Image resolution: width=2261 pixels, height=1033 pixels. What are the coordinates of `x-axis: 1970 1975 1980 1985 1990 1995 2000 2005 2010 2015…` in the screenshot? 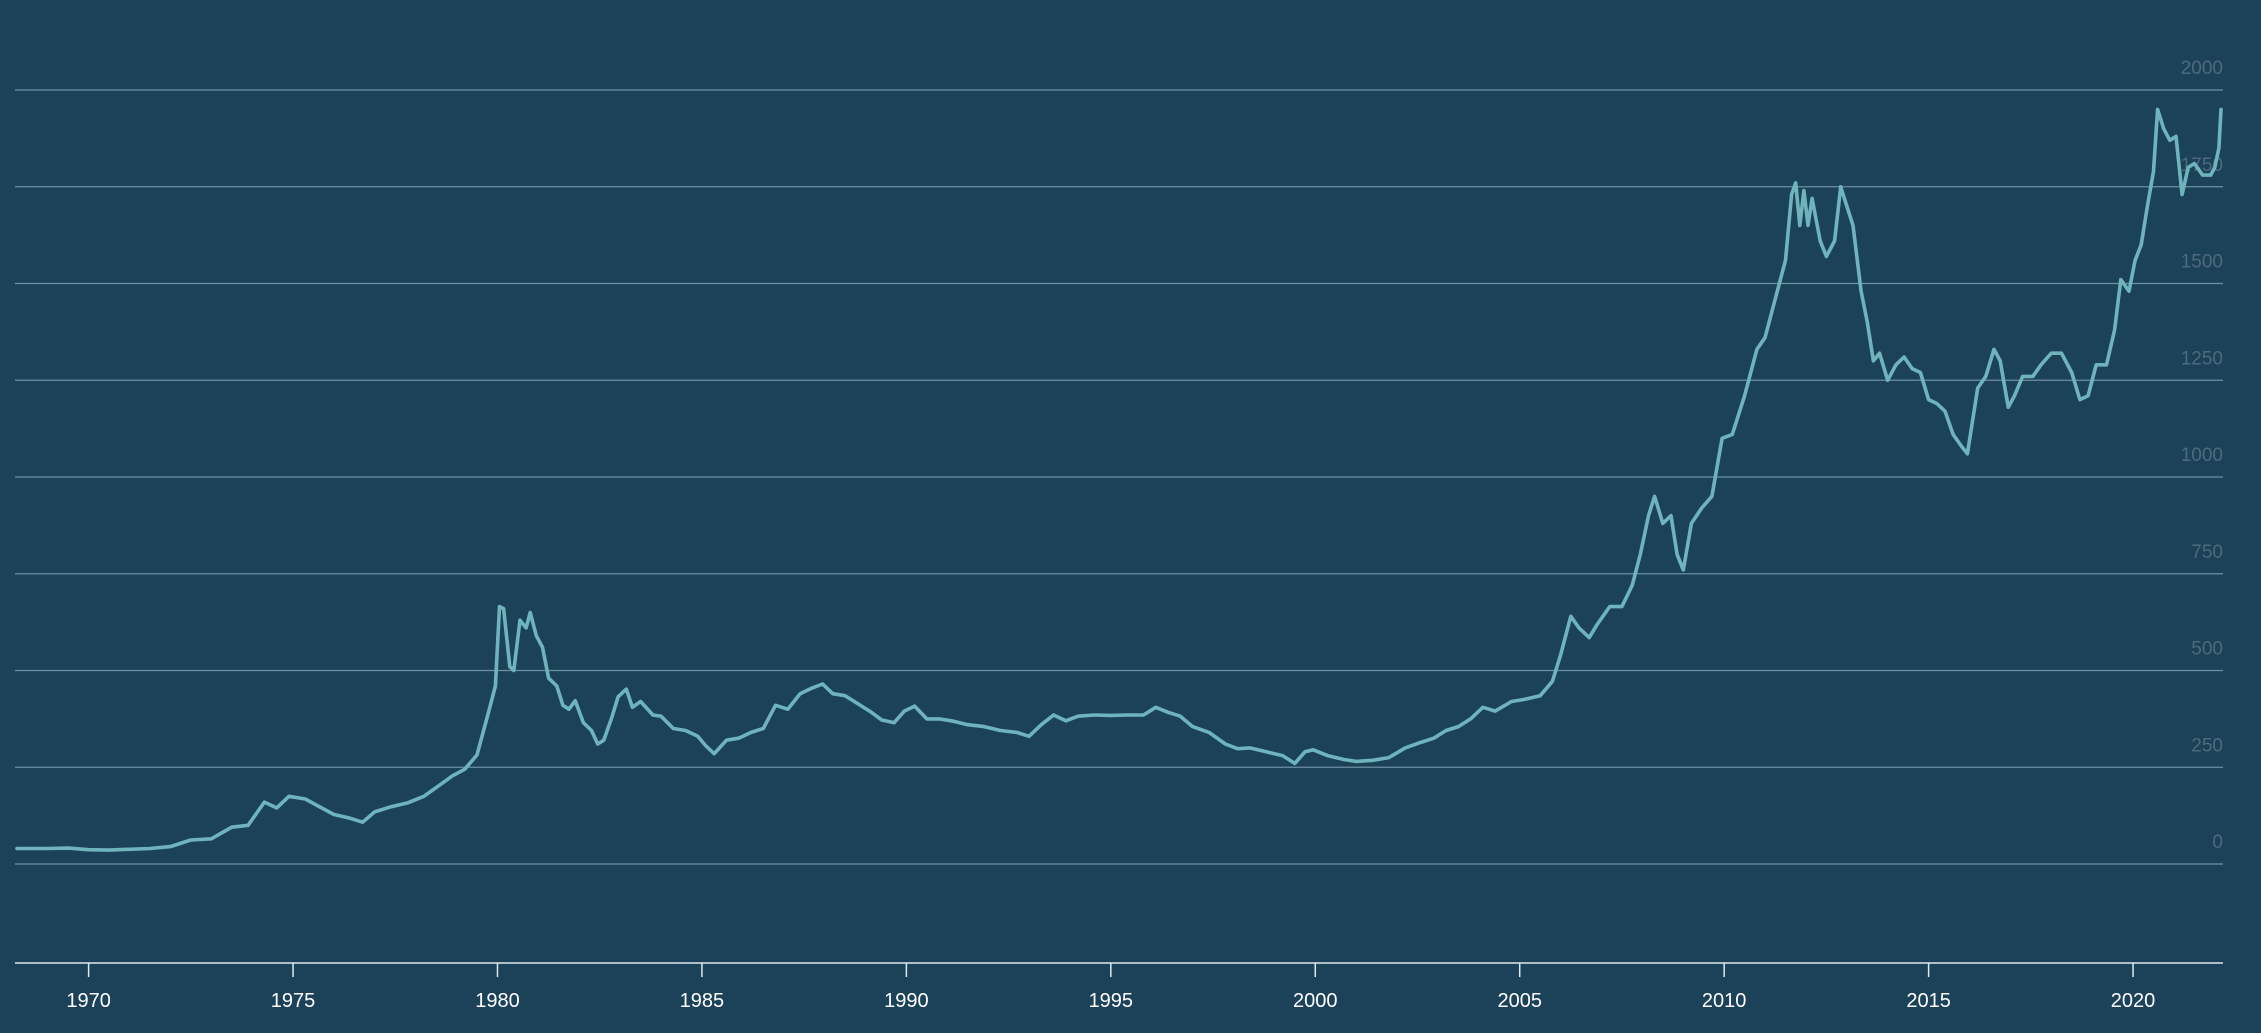 It's located at (1119, 987).